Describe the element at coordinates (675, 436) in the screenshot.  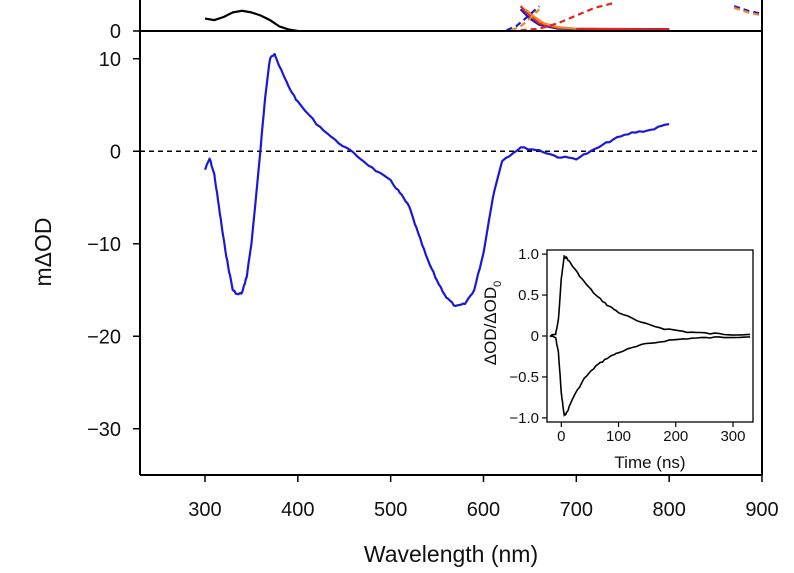
I see `inset-x-tick-label: 200` at that location.